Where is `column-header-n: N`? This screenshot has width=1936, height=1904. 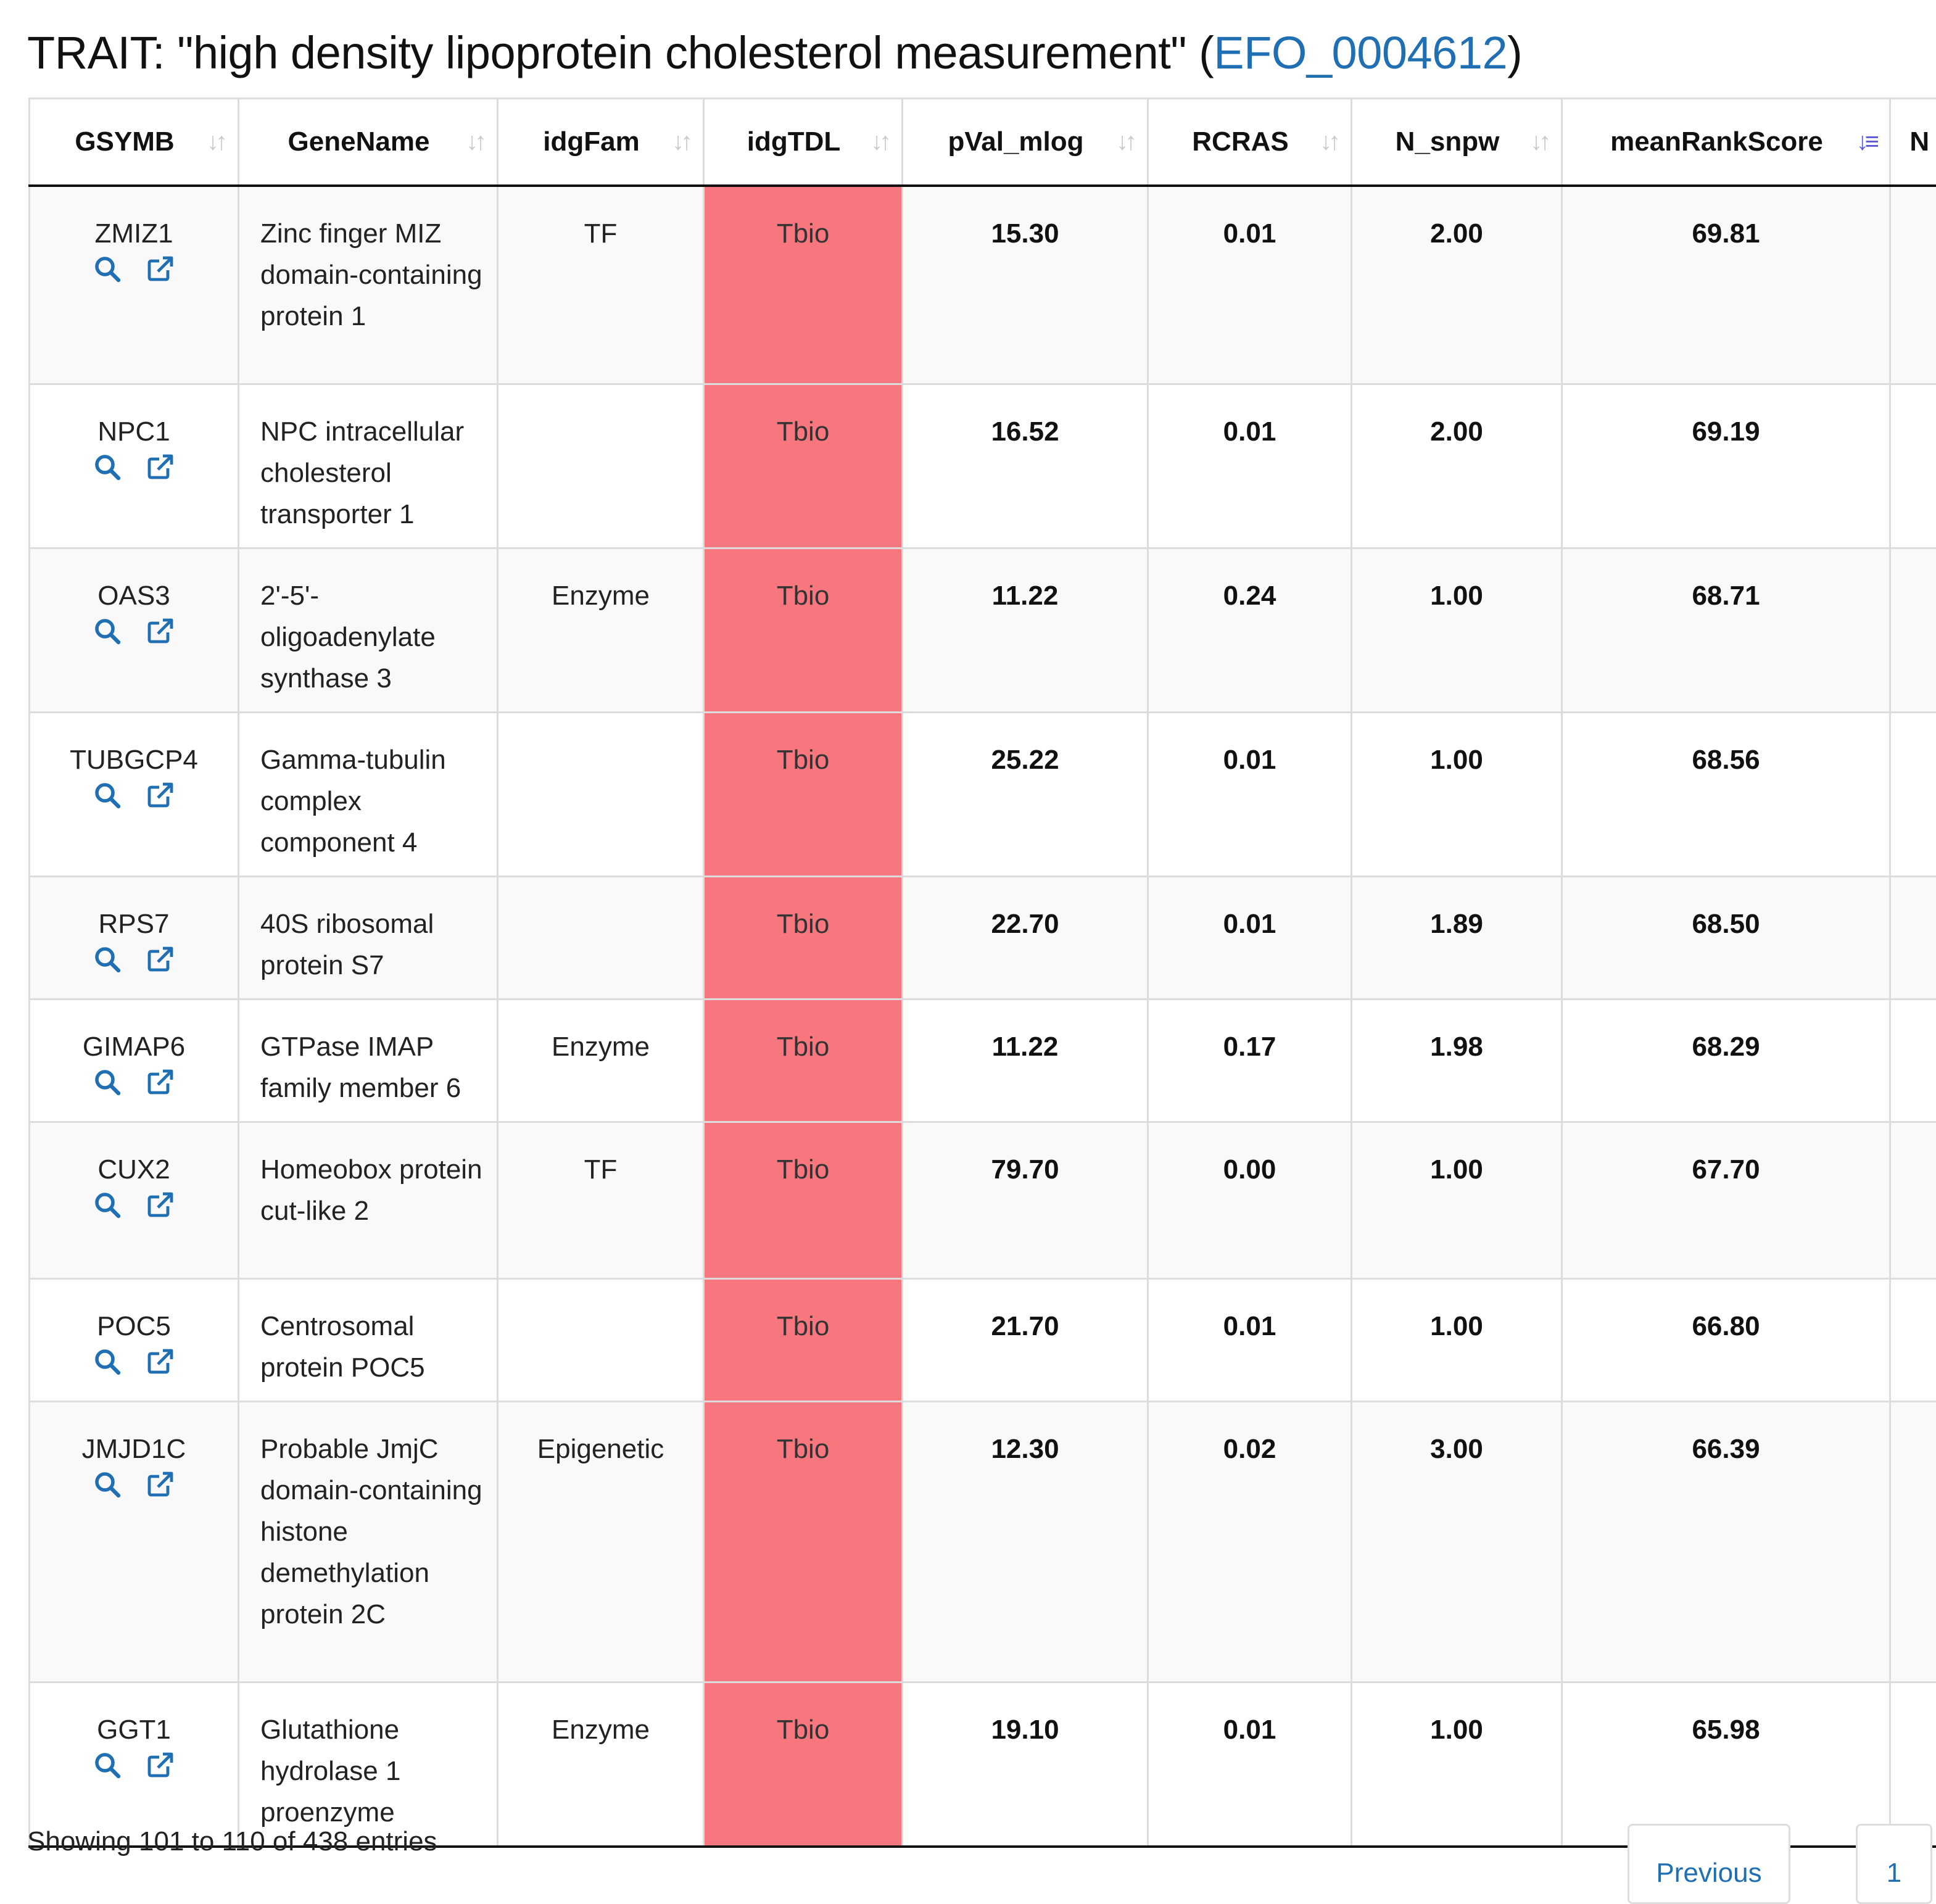
column-header-n: N is located at coordinates (1913, 142).